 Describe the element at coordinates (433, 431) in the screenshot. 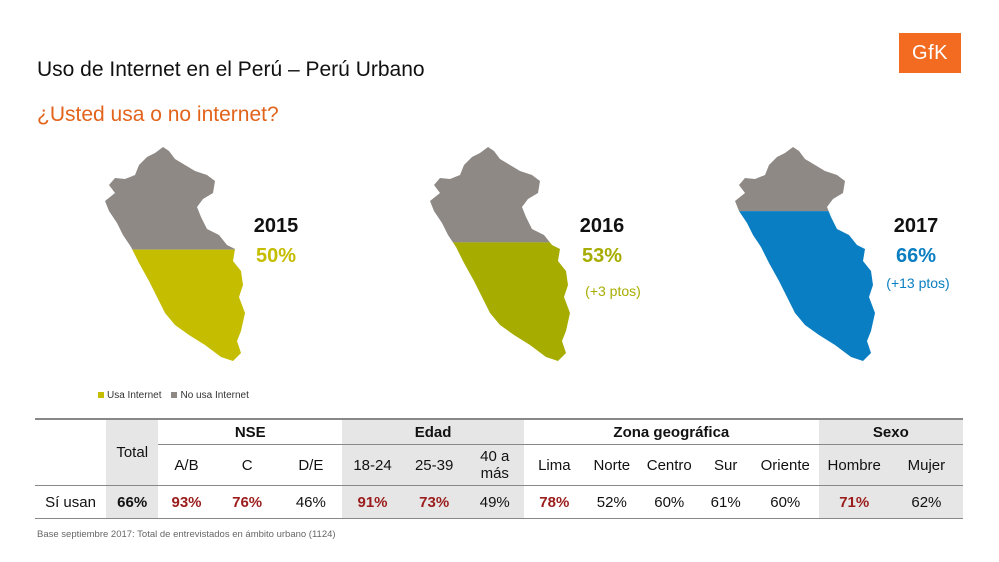

I see `group-header-edad: Edad` at that location.